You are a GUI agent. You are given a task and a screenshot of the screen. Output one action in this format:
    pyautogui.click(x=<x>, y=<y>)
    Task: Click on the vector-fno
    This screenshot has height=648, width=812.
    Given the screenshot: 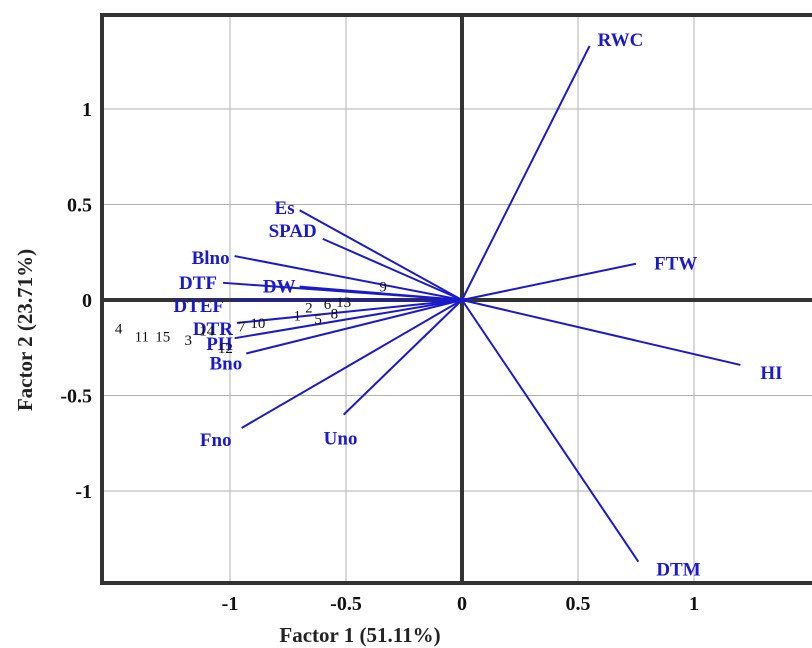 What is the action you would take?
    pyautogui.click(x=352, y=364)
    